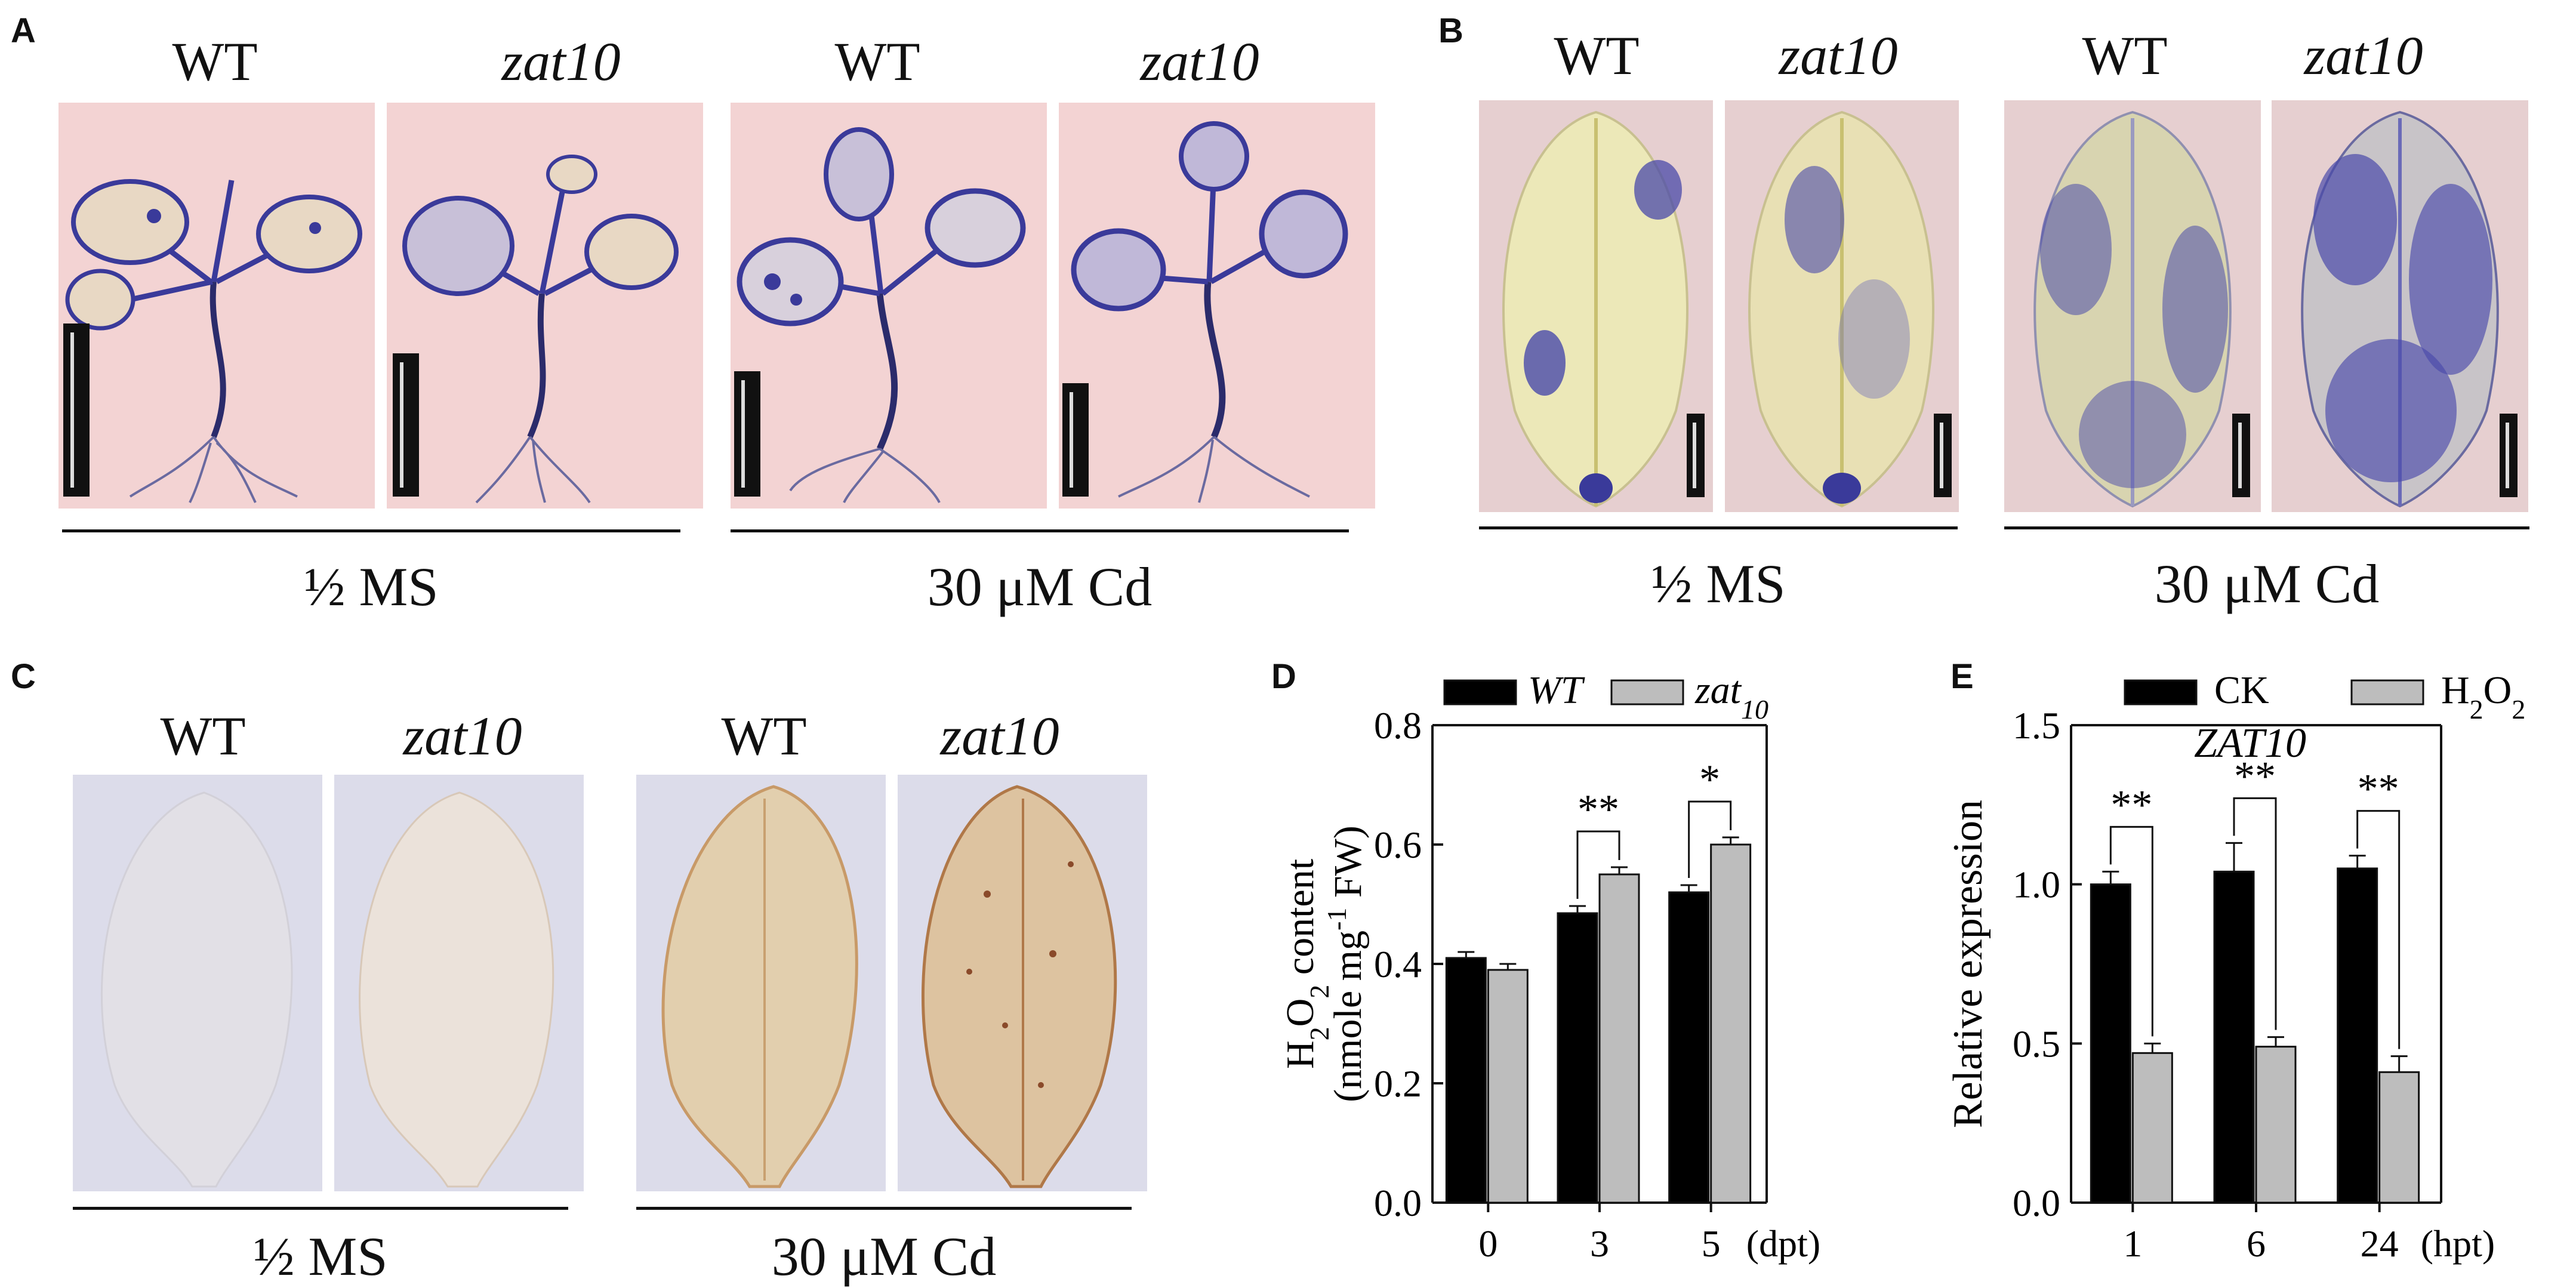 The height and width of the screenshot is (1288, 2576). What do you see at coordinates (23, 30) in the screenshot?
I see `panel-a-letter: A` at bounding box center [23, 30].